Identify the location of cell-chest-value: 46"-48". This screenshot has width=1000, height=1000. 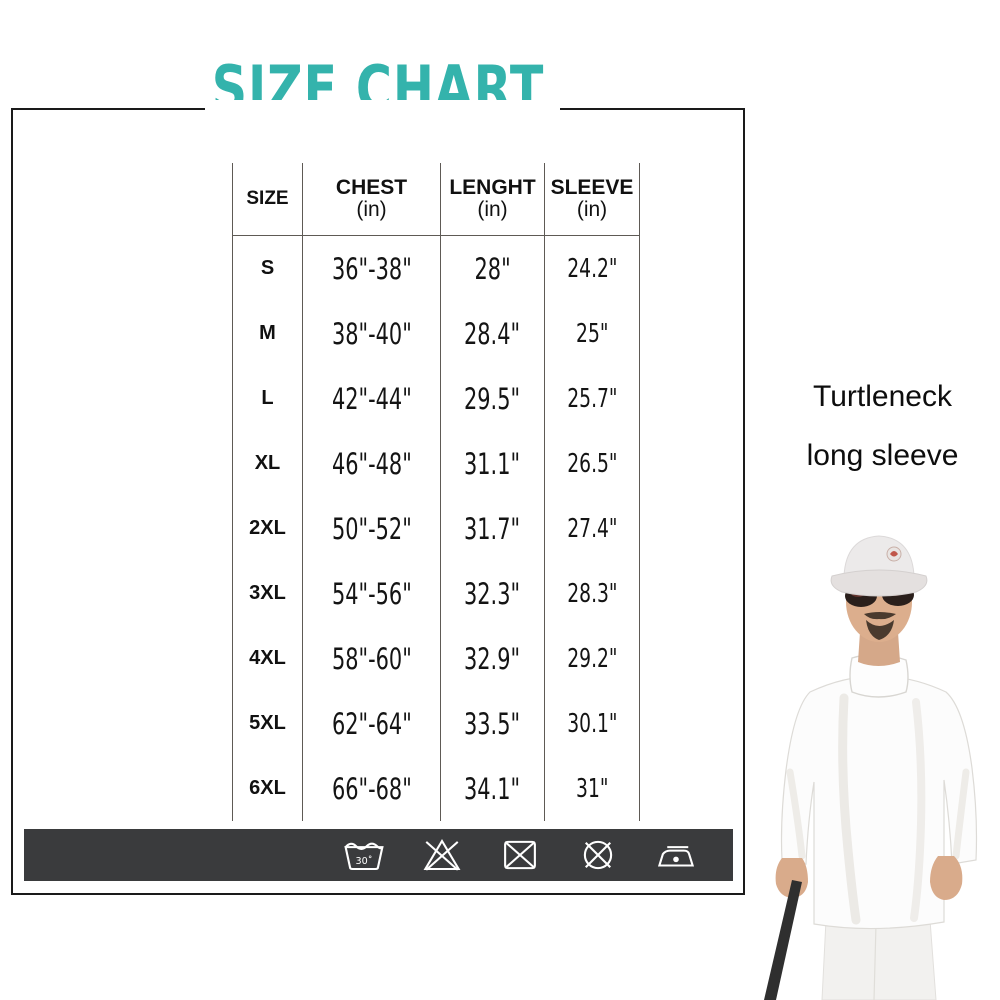
(371, 463).